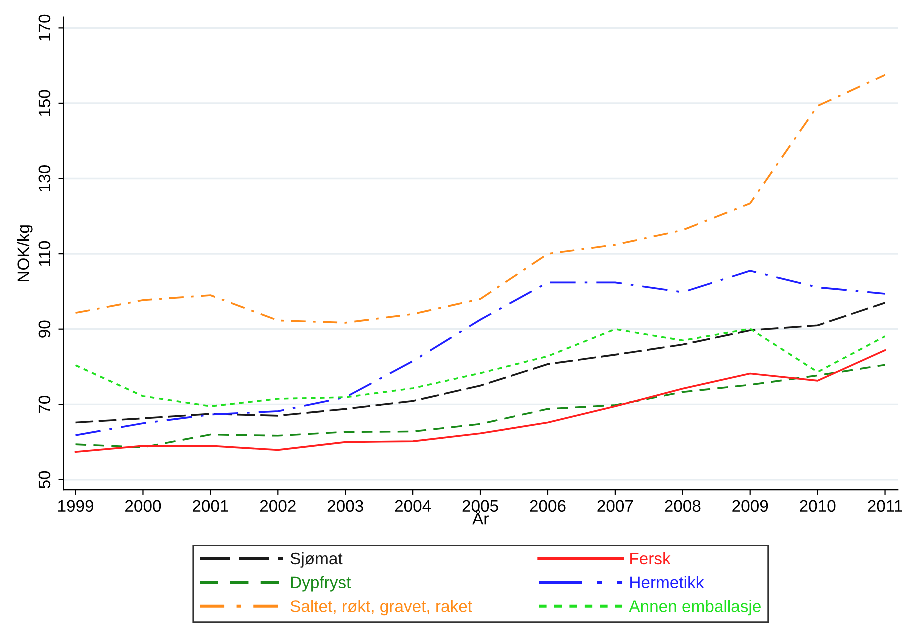  I want to click on text: Sjømat, so click(316, 560).